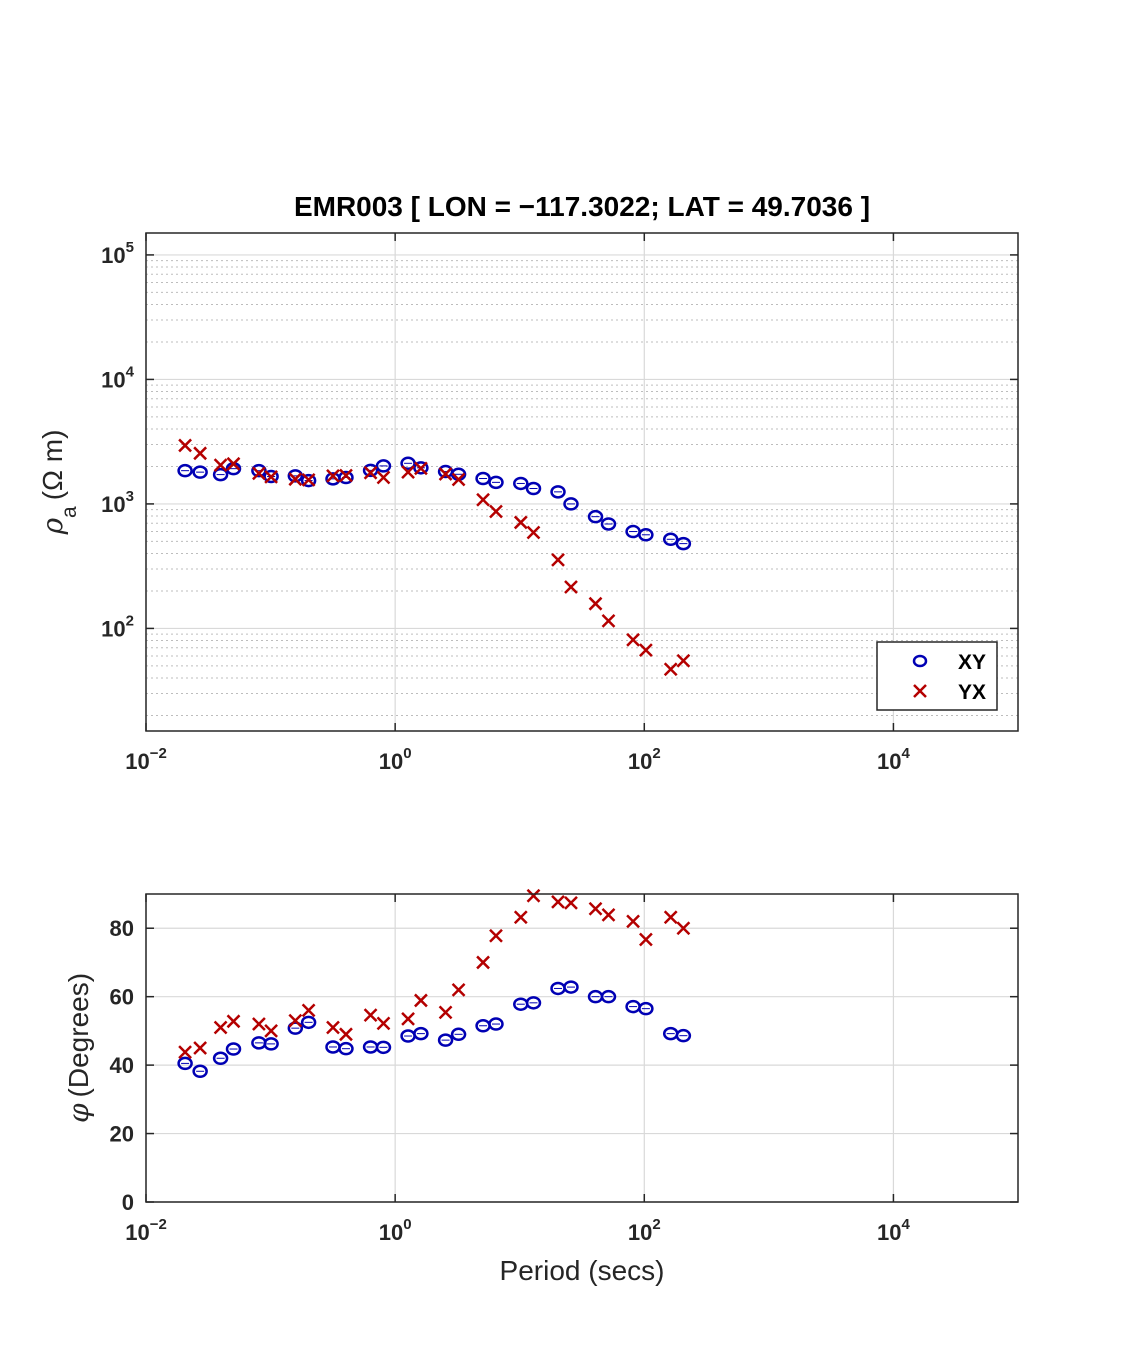  I want to click on resistivity-y-tick-label: 10², so click(117, 626).